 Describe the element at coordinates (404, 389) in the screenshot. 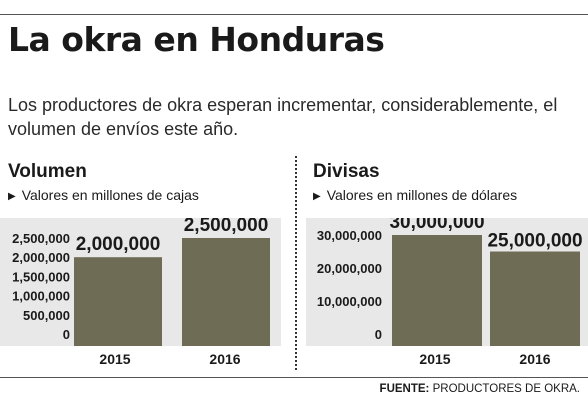

I see `source-label: FUENTE:` at that location.